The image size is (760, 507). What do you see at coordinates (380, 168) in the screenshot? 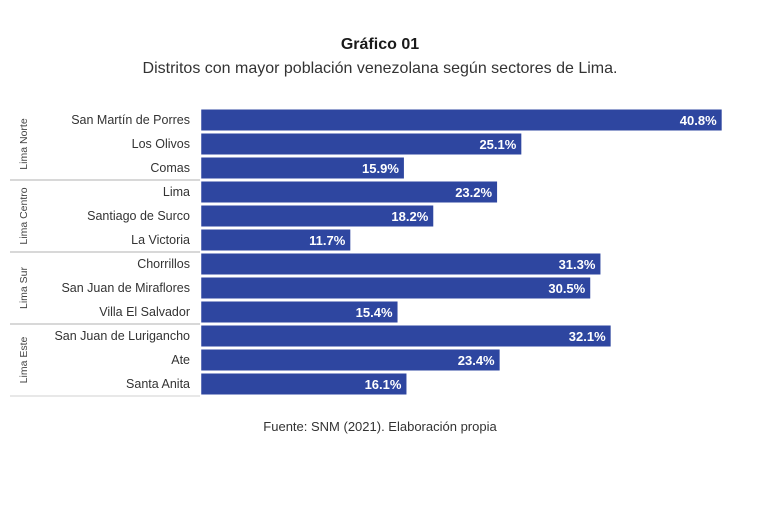
I see `value-label: 15.9%` at bounding box center [380, 168].